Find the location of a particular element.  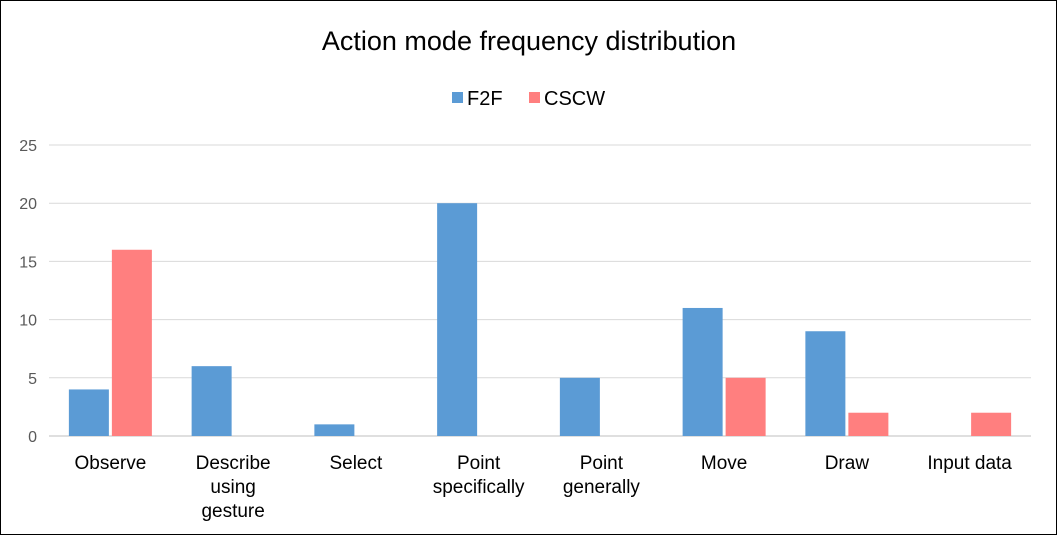

y-tick-label: 25 is located at coordinates (28, 146).